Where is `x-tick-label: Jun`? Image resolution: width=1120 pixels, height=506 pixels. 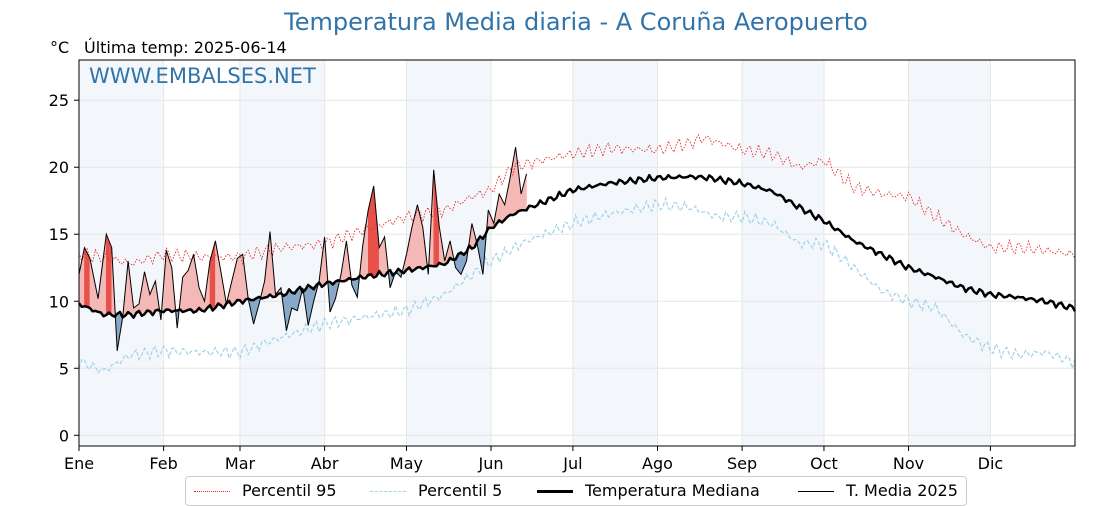 x-tick-label: Jun is located at coordinates (491, 463).